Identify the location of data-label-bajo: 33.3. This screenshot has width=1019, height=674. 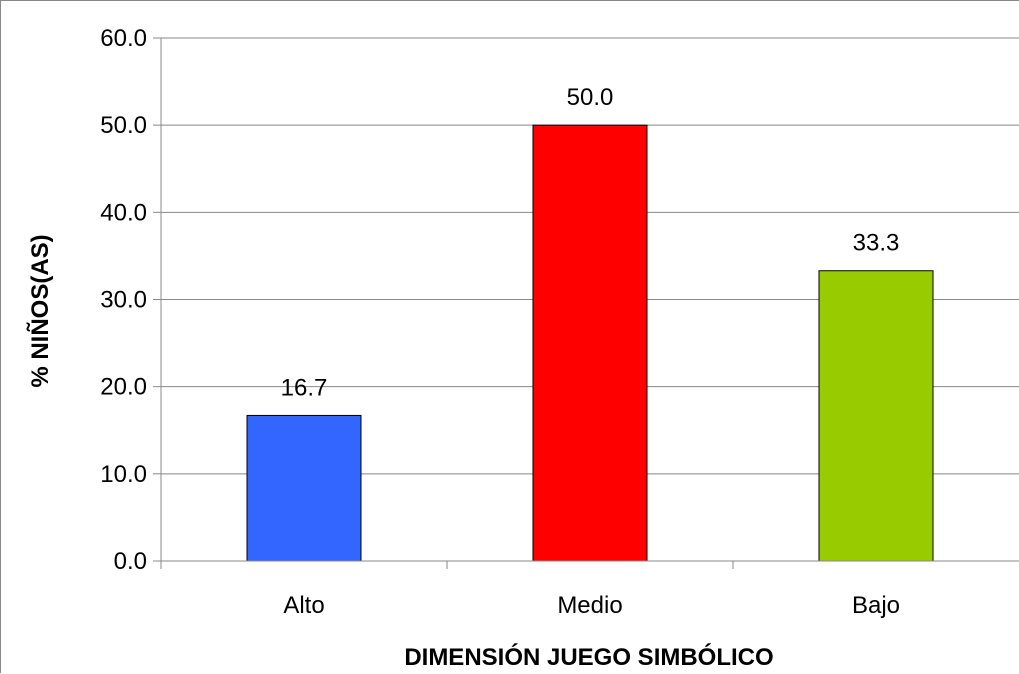
(876, 243).